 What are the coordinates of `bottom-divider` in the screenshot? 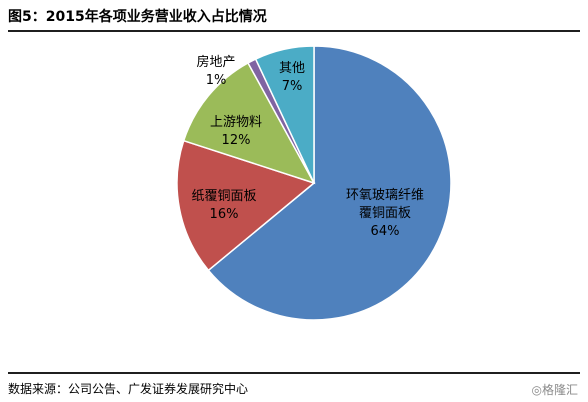 It's located at (294, 373).